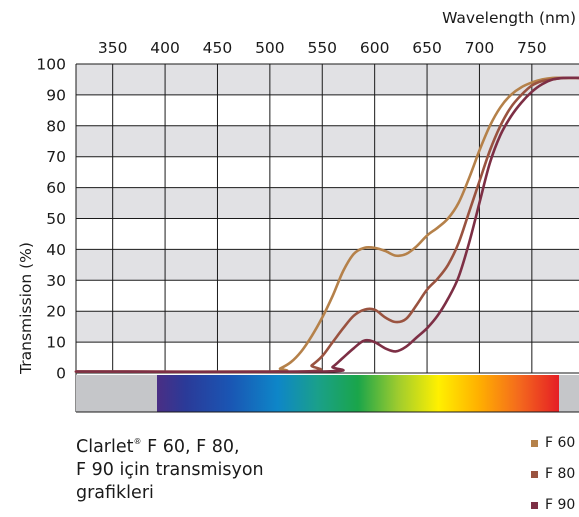 The height and width of the screenshot is (517, 579). I want to click on caption-line-1-rest: F 60, F 80,, so click(190, 447).